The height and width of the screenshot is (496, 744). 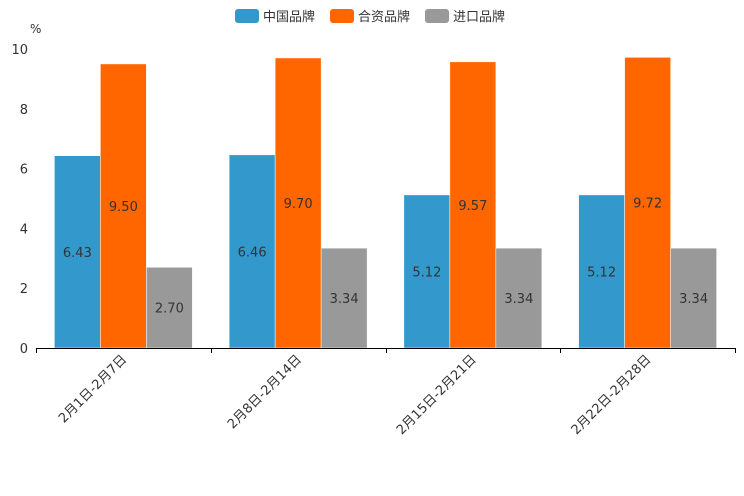 I want to click on data-label: 6.46, so click(x=252, y=252).